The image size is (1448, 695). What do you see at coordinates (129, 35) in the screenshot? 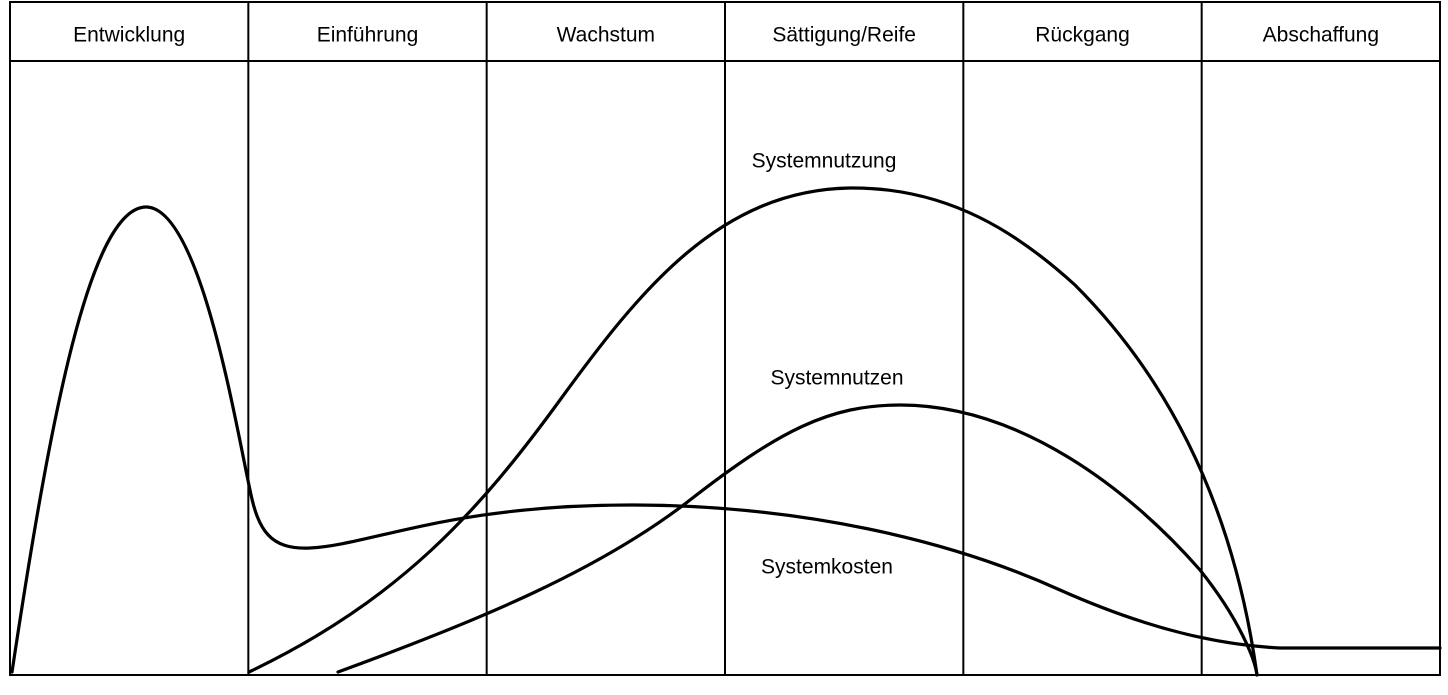
I see `phase-label: Entwicklung` at bounding box center [129, 35].